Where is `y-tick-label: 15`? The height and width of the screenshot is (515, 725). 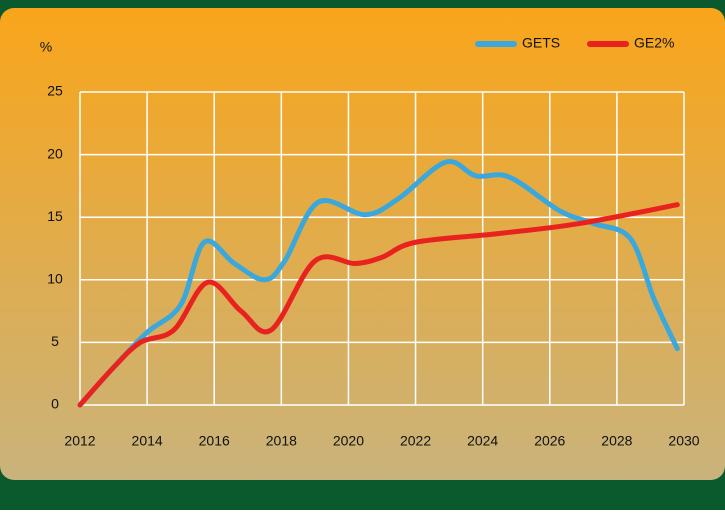 y-tick-label: 15 is located at coordinates (55, 216).